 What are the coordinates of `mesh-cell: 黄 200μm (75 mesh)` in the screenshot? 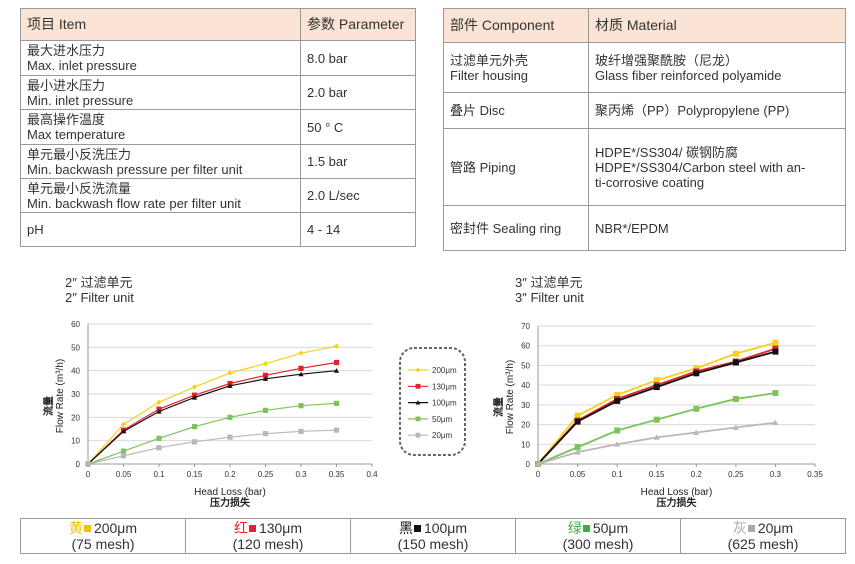 It's located at (103, 536).